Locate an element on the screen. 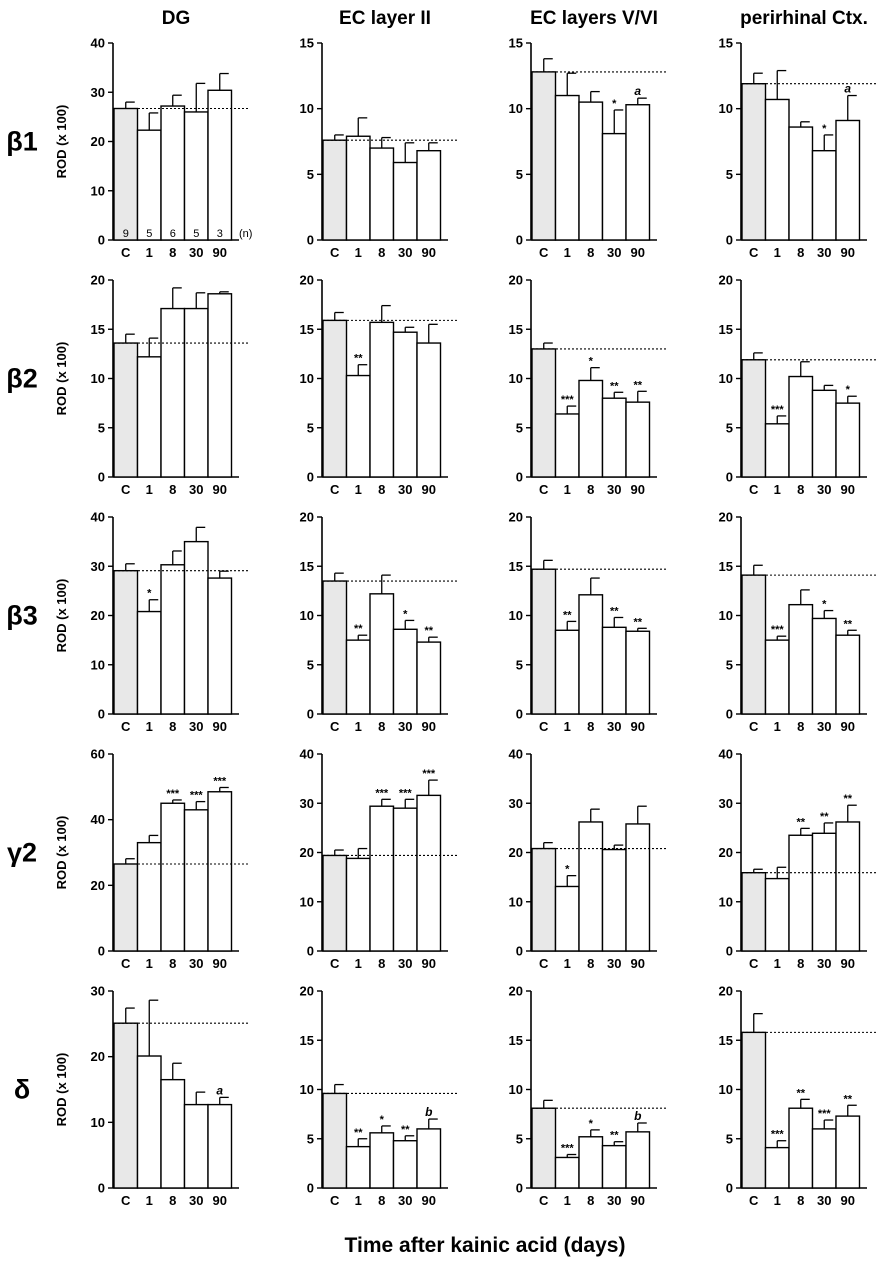  chart-panel: 0 5 10 15 20 C 1 8 30 90 is located at coordinates (170, 385).